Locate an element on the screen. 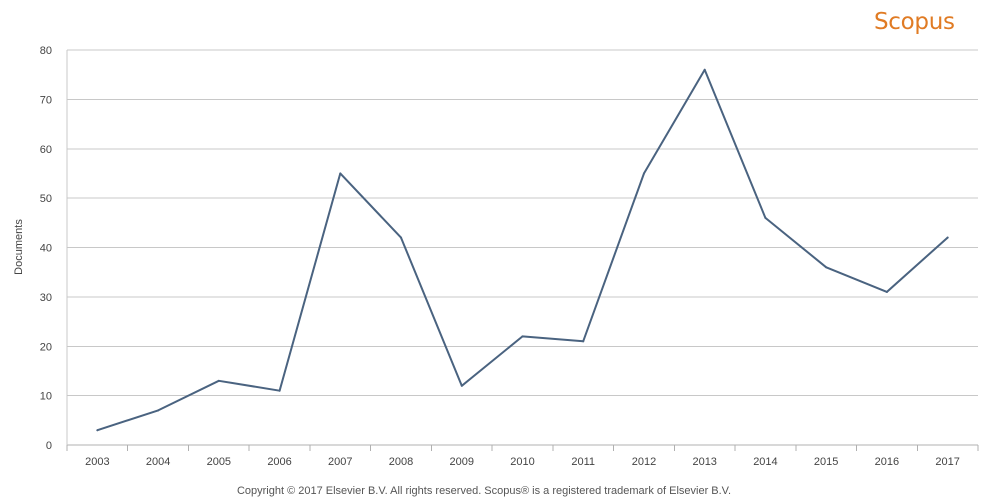 The image size is (988, 500). x-tick-label: 2010 is located at coordinates (522, 462).